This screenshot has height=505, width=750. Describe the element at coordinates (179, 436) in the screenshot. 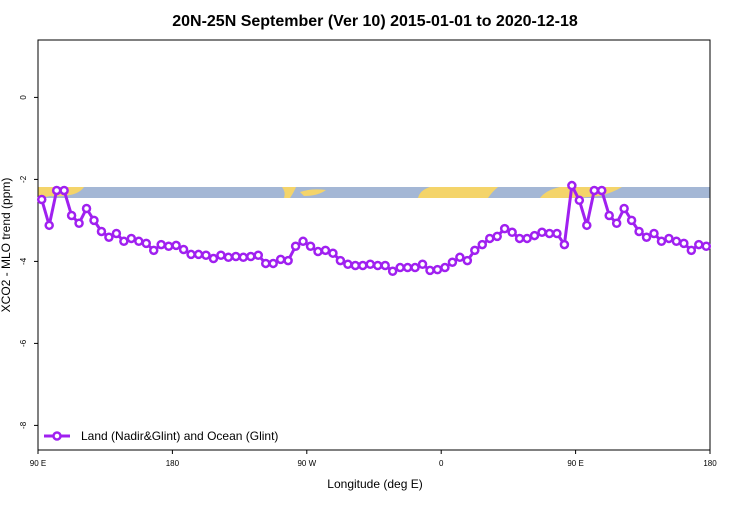

I see `legend-label: Land (Nadir&Glint) and Ocean (Glint)` at that location.